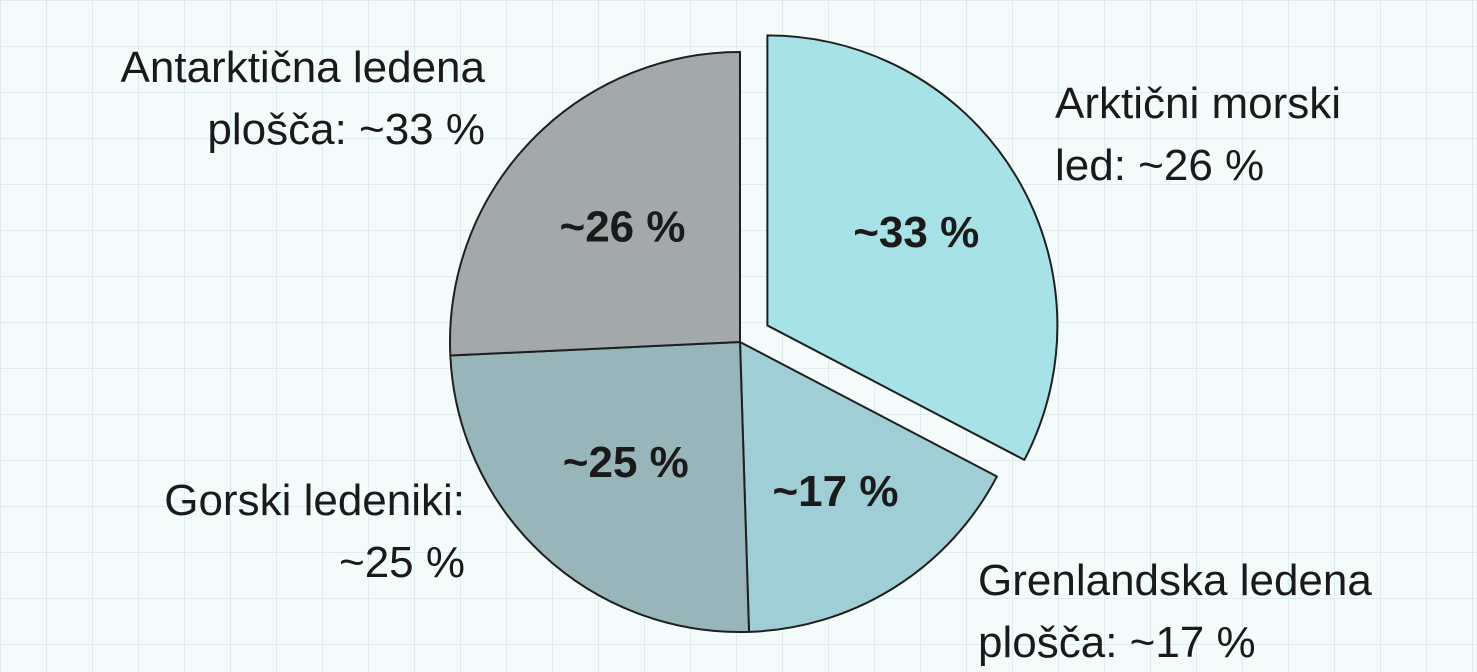  What do you see at coordinates (1159, 165) in the screenshot?
I see `slice-category-label-line: led: ~26 %` at bounding box center [1159, 165].